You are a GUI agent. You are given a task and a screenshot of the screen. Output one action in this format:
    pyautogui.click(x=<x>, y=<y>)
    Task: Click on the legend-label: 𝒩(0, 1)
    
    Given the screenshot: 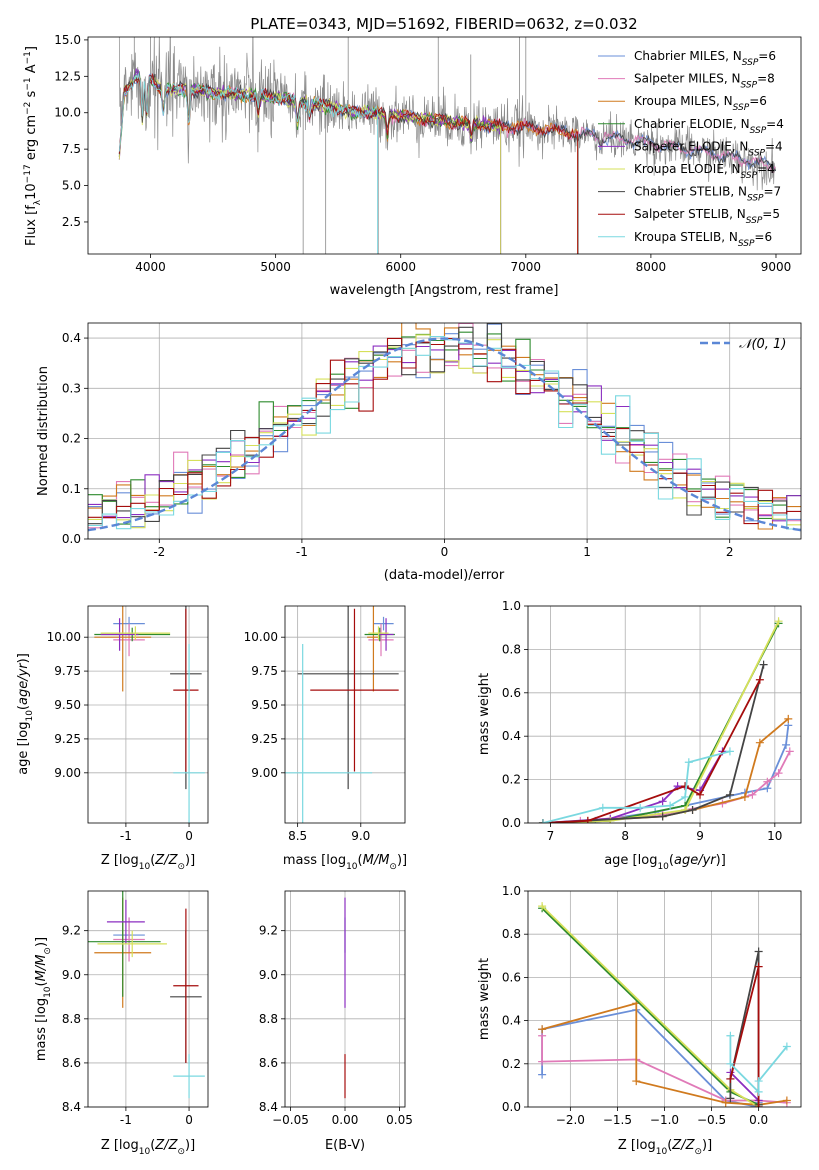 What is the action you would take?
    pyautogui.click(x=762, y=344)
    